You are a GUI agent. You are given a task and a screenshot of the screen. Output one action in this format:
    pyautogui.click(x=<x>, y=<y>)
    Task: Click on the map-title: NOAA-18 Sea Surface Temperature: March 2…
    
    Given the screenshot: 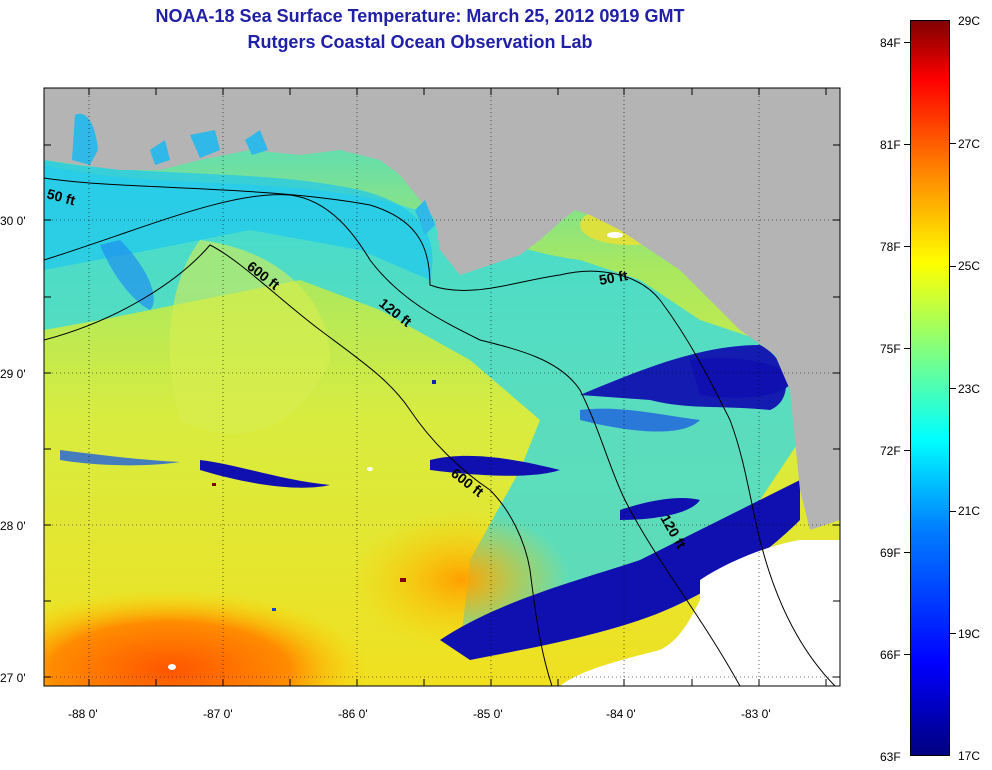 What is the action you would take?
    pyautogui.click(x=420, y=16)
    